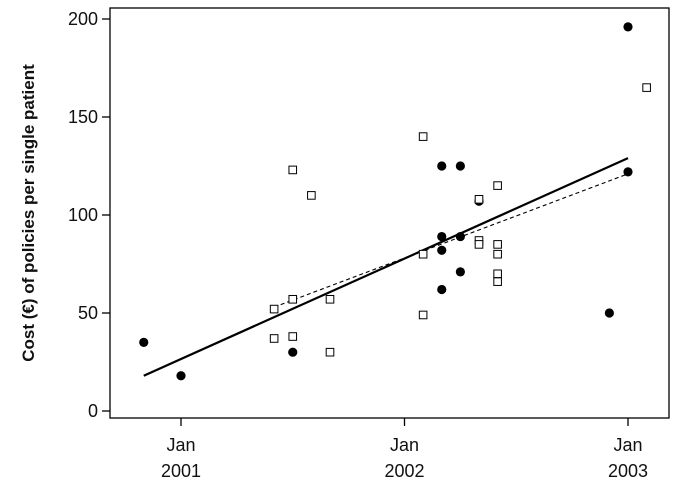  What do you see at coordinates (93, 411) in the screenshot?
I see `y-tick-label: 0` at bounding box center [93, 411].